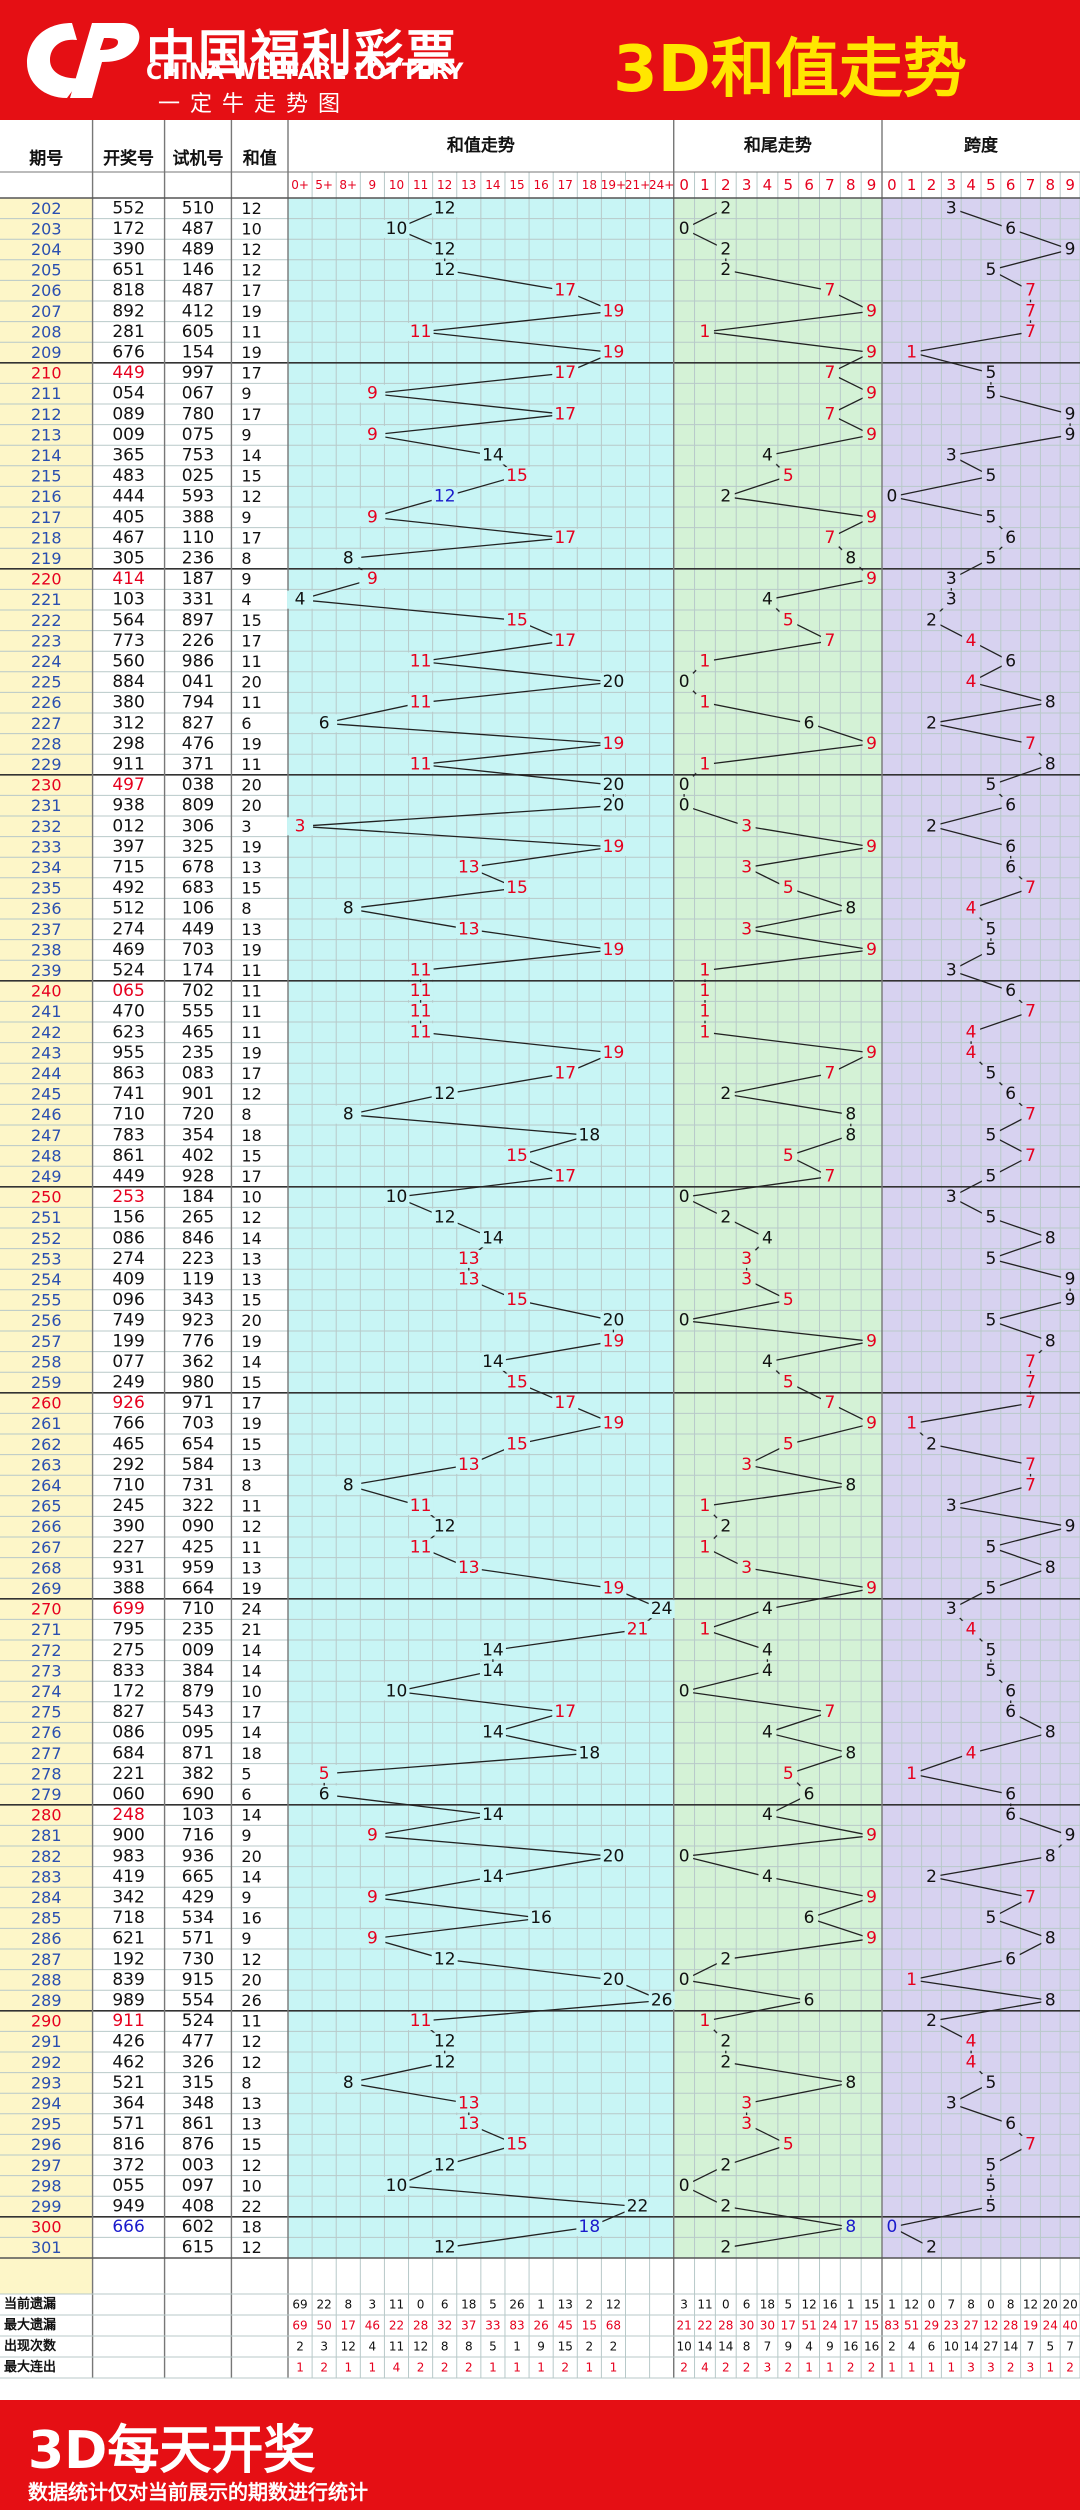  Describe the element at coordinates (726, 185) in the screenshot. I see `tail-digit-label: 2` at that location.